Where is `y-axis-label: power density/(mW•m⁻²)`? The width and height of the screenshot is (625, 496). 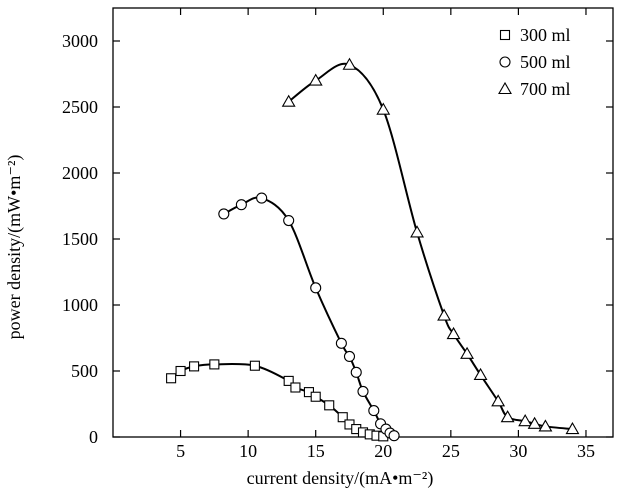
y-axis-label: power density/(mW•m⁻²) is located at coordinates (14, 247).